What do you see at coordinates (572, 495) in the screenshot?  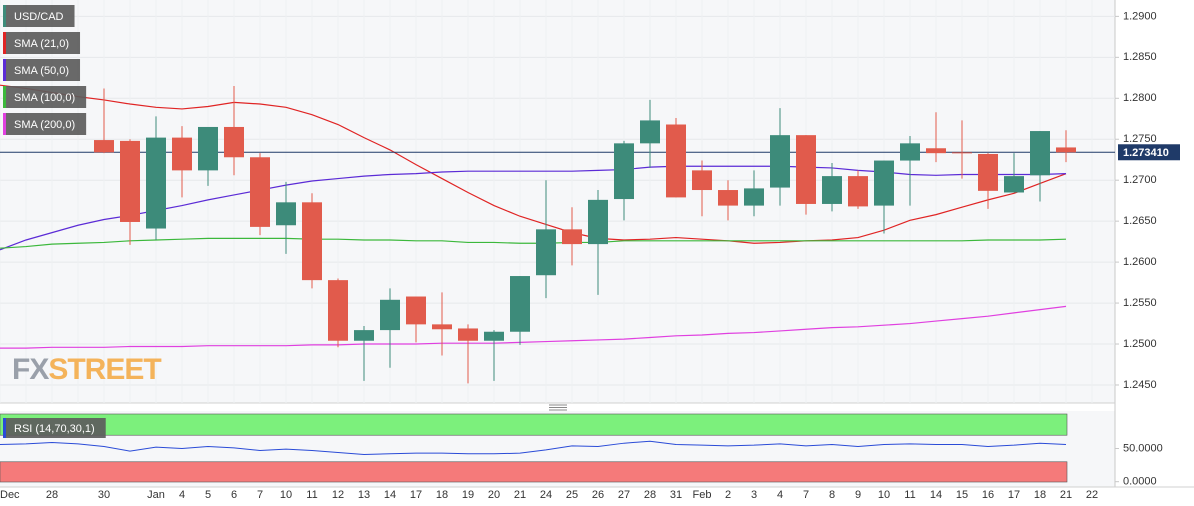 I see `x-tick-label: 25` at bounding box center [572, 495].